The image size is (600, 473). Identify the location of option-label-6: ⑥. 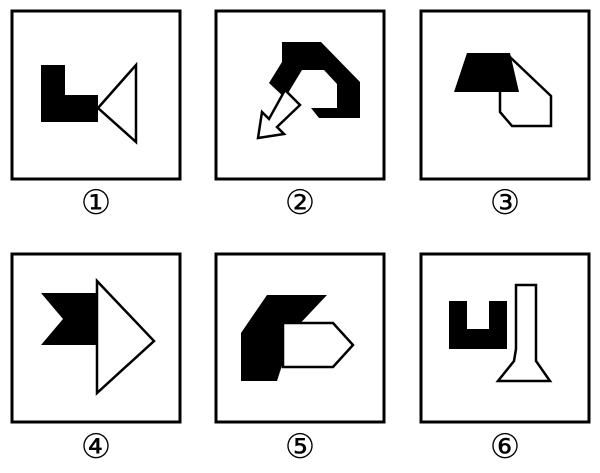
(505, 447).